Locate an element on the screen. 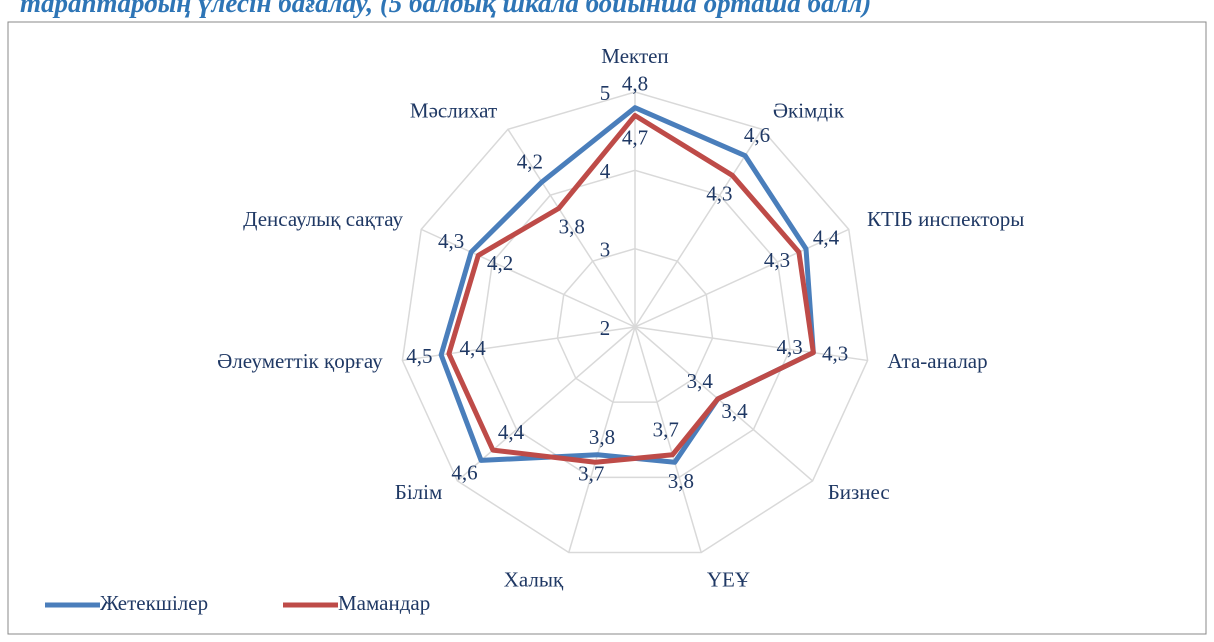  category-label: КТІБ инспекторы is located at coordinates (945, 219).